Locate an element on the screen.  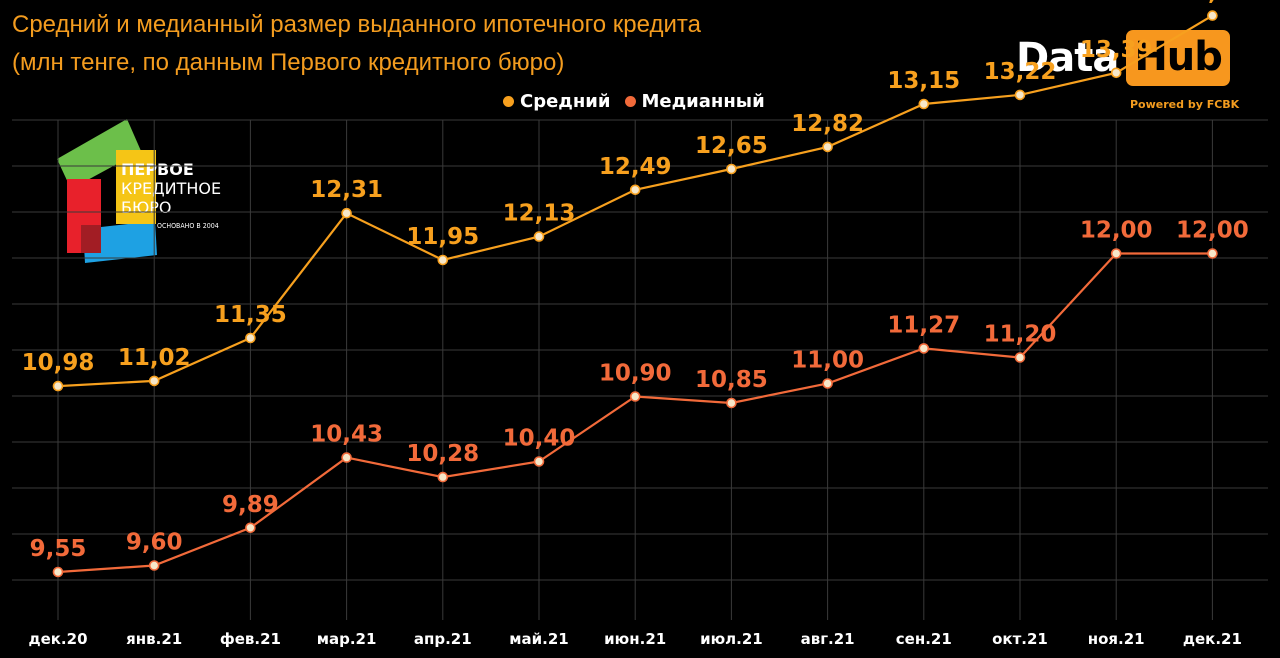
data-label-median: 11,20 is located at coordinates (1020, 335).